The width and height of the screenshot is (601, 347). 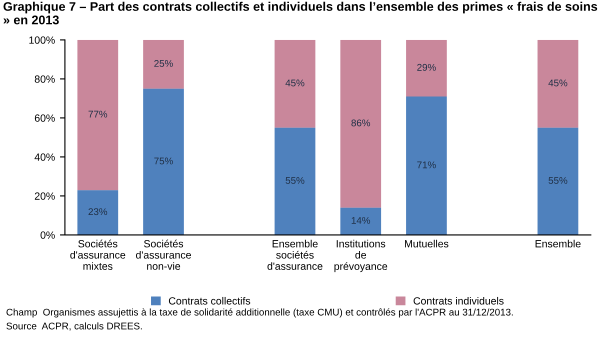 I want to click on data-label: 29%, so click(x=426, y=67).